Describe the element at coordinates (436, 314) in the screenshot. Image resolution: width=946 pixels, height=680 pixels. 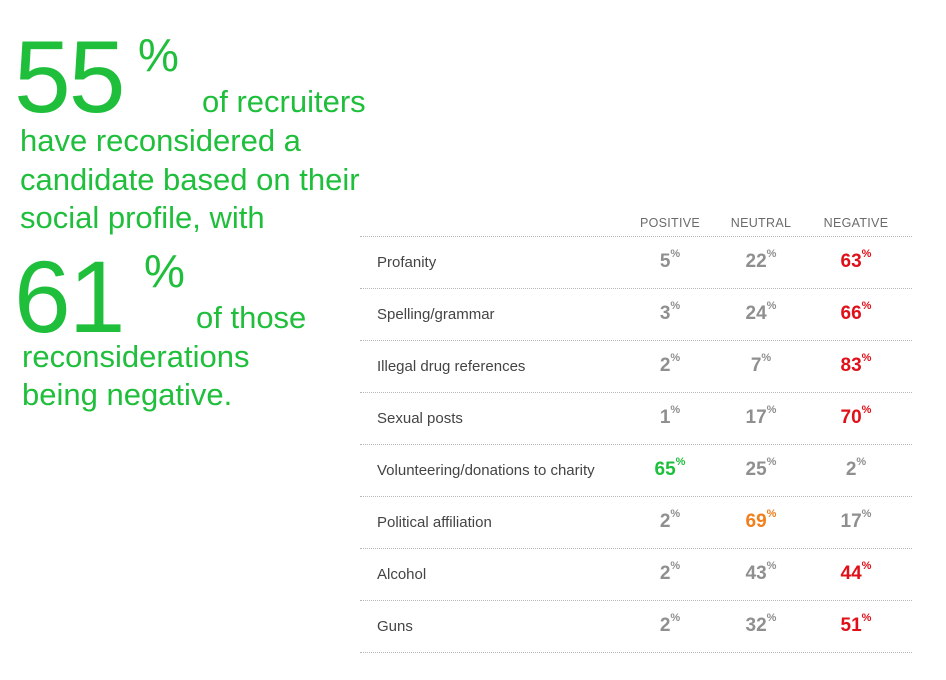
I see `row-label: Spelling/grammar` at that location.